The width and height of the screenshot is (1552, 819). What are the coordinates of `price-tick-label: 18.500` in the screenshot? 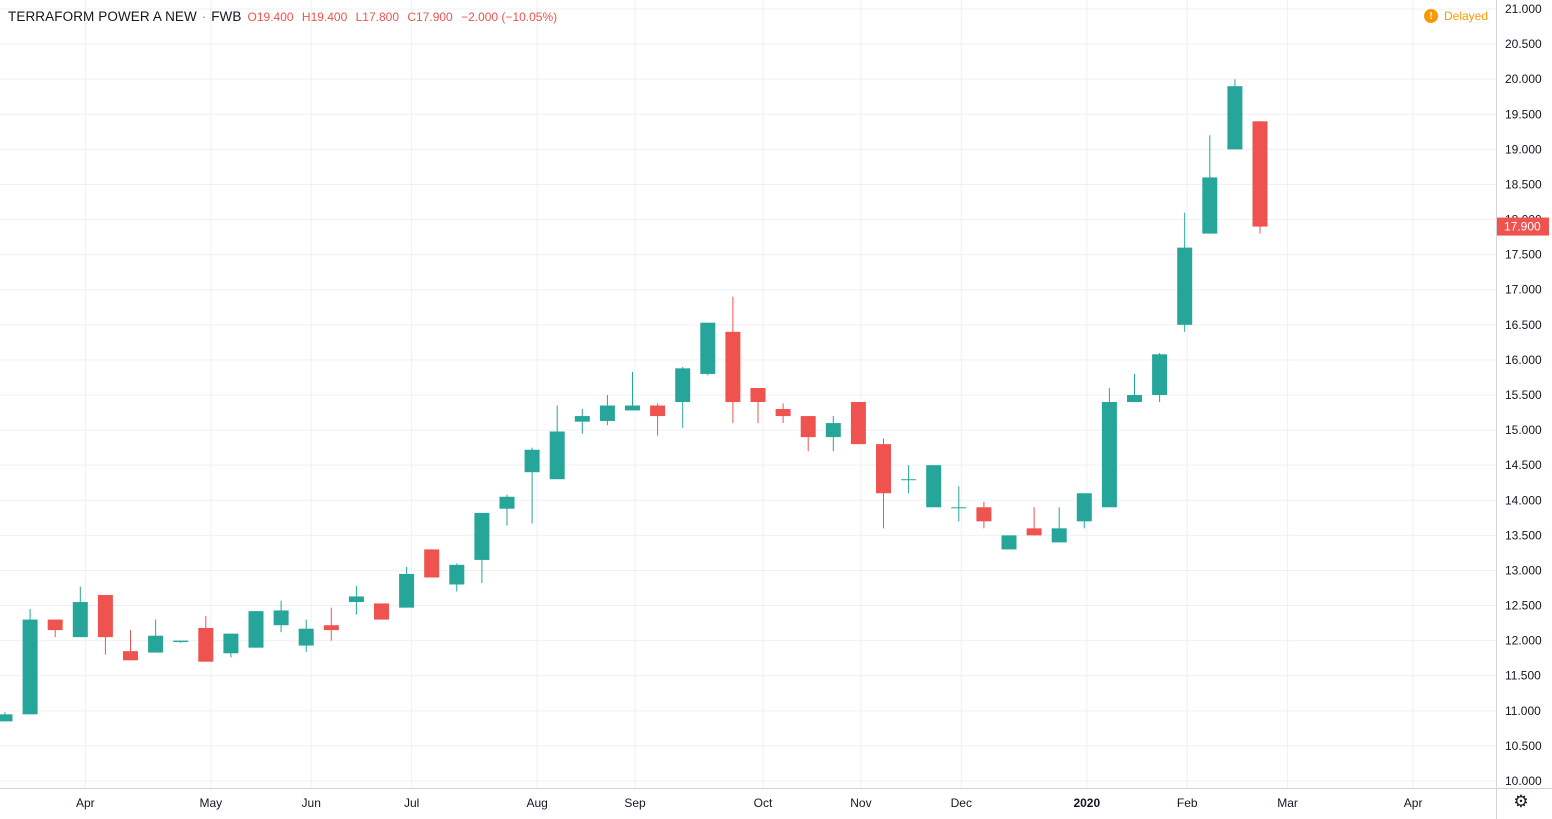 It's located at (1523, 184).